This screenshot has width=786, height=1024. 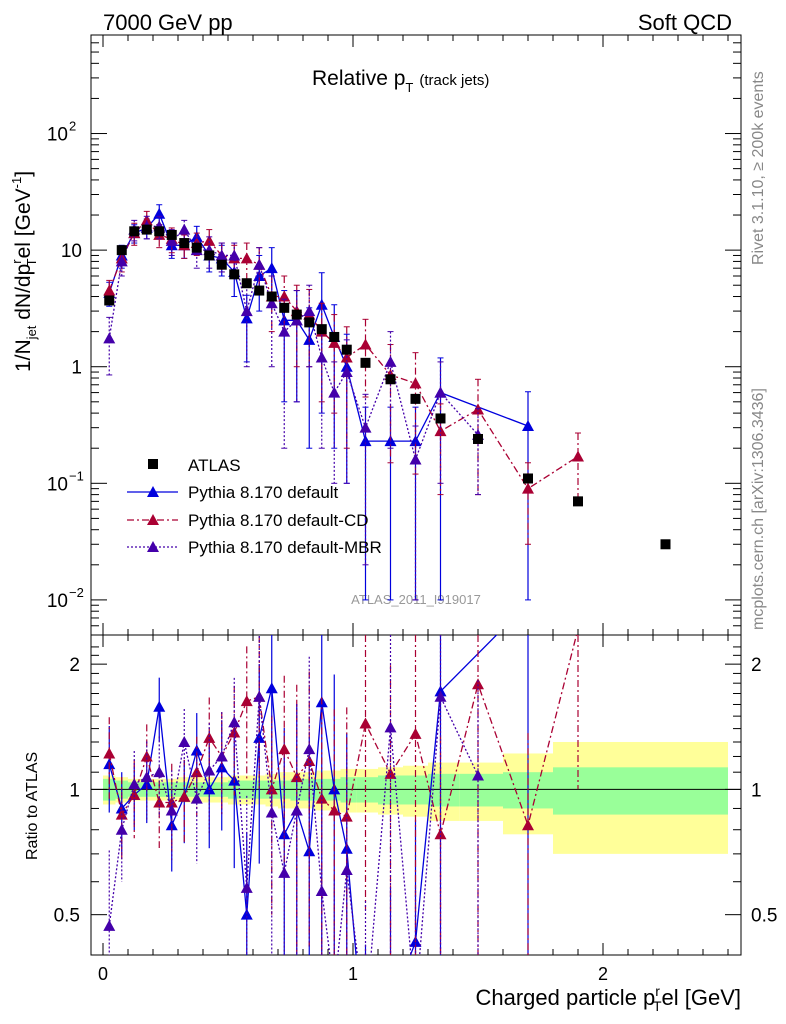 What do you see at coordinates (103, 974) in the screenshot?
I see `x-tick-label: 0` at bounding box center [103, 974].